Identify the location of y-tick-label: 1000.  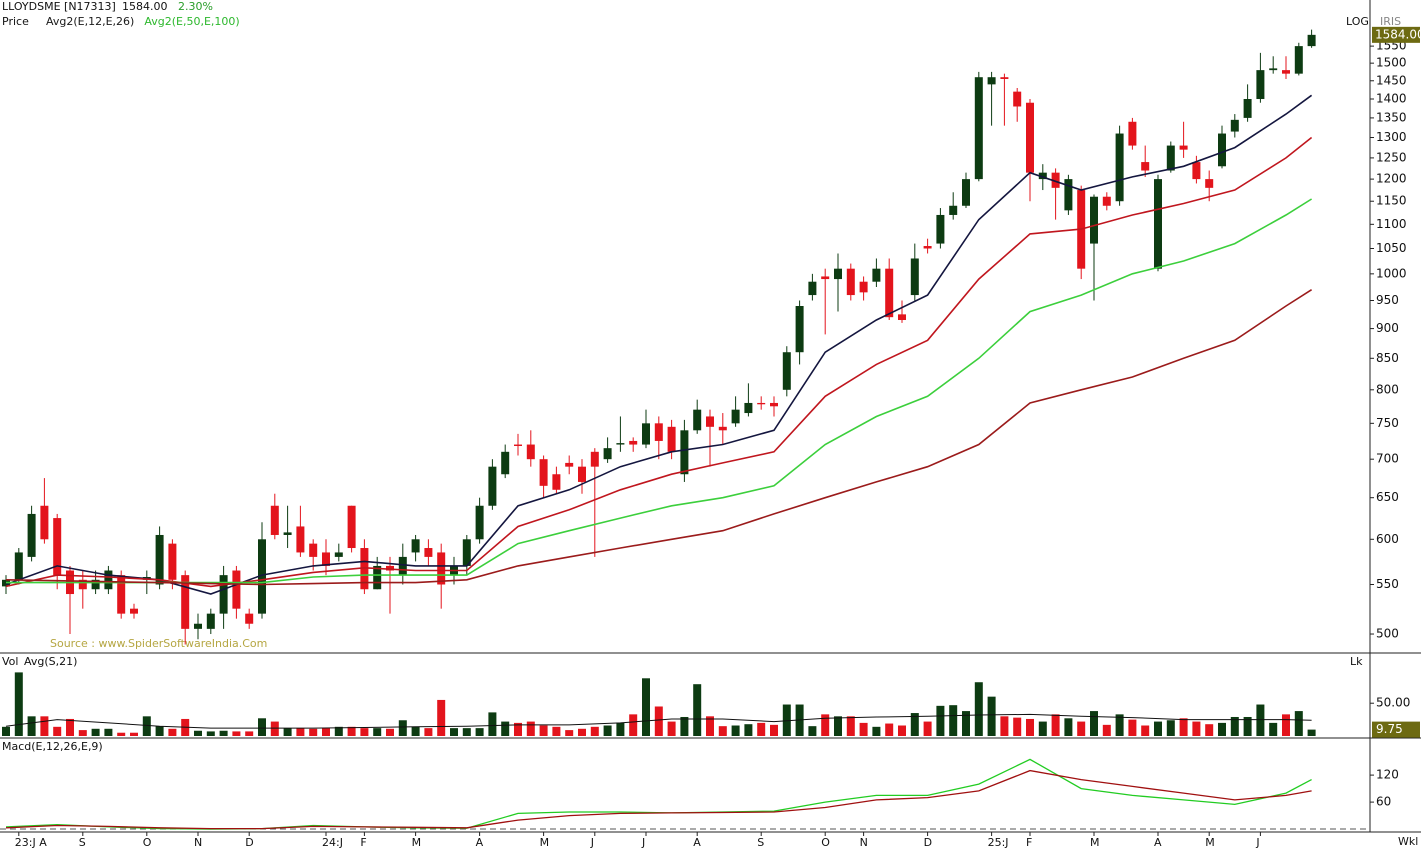
(1391, 273).